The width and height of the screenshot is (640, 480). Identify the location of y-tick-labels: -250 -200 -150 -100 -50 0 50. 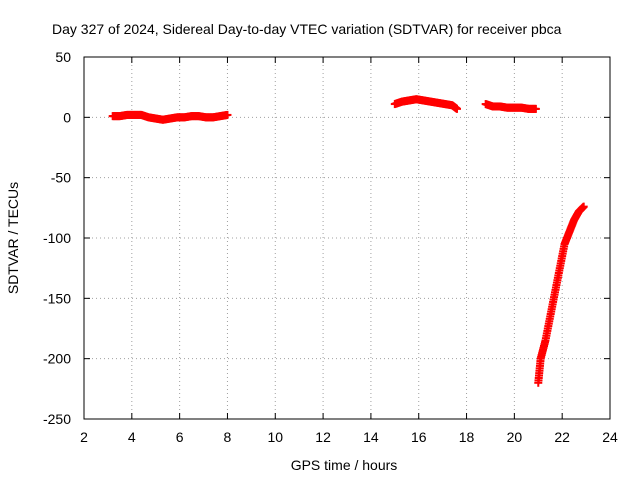
(57, 238).